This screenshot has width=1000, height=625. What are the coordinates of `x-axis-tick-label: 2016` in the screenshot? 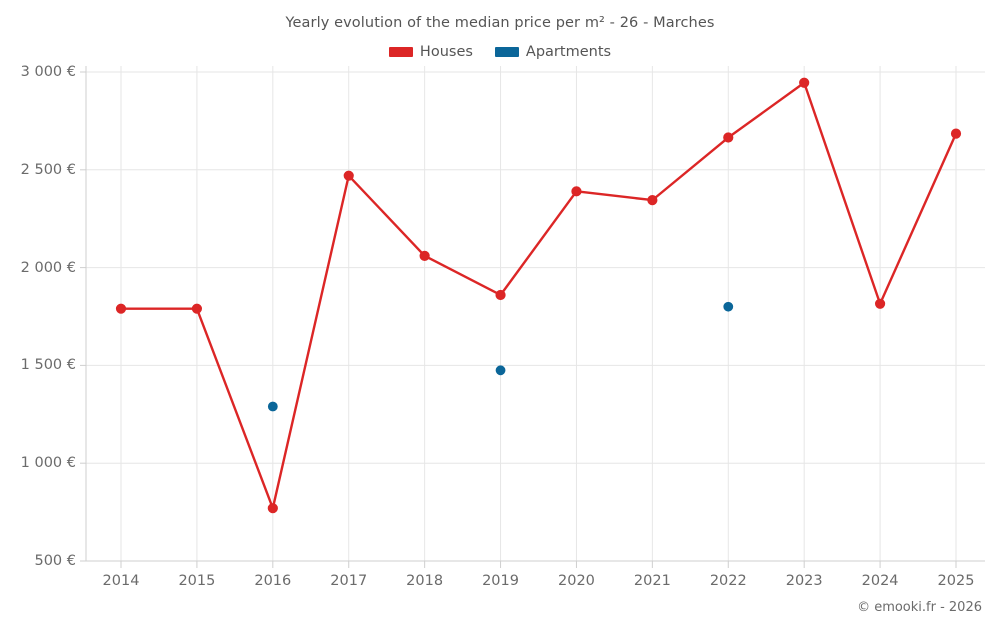 It's located at (273, 581).